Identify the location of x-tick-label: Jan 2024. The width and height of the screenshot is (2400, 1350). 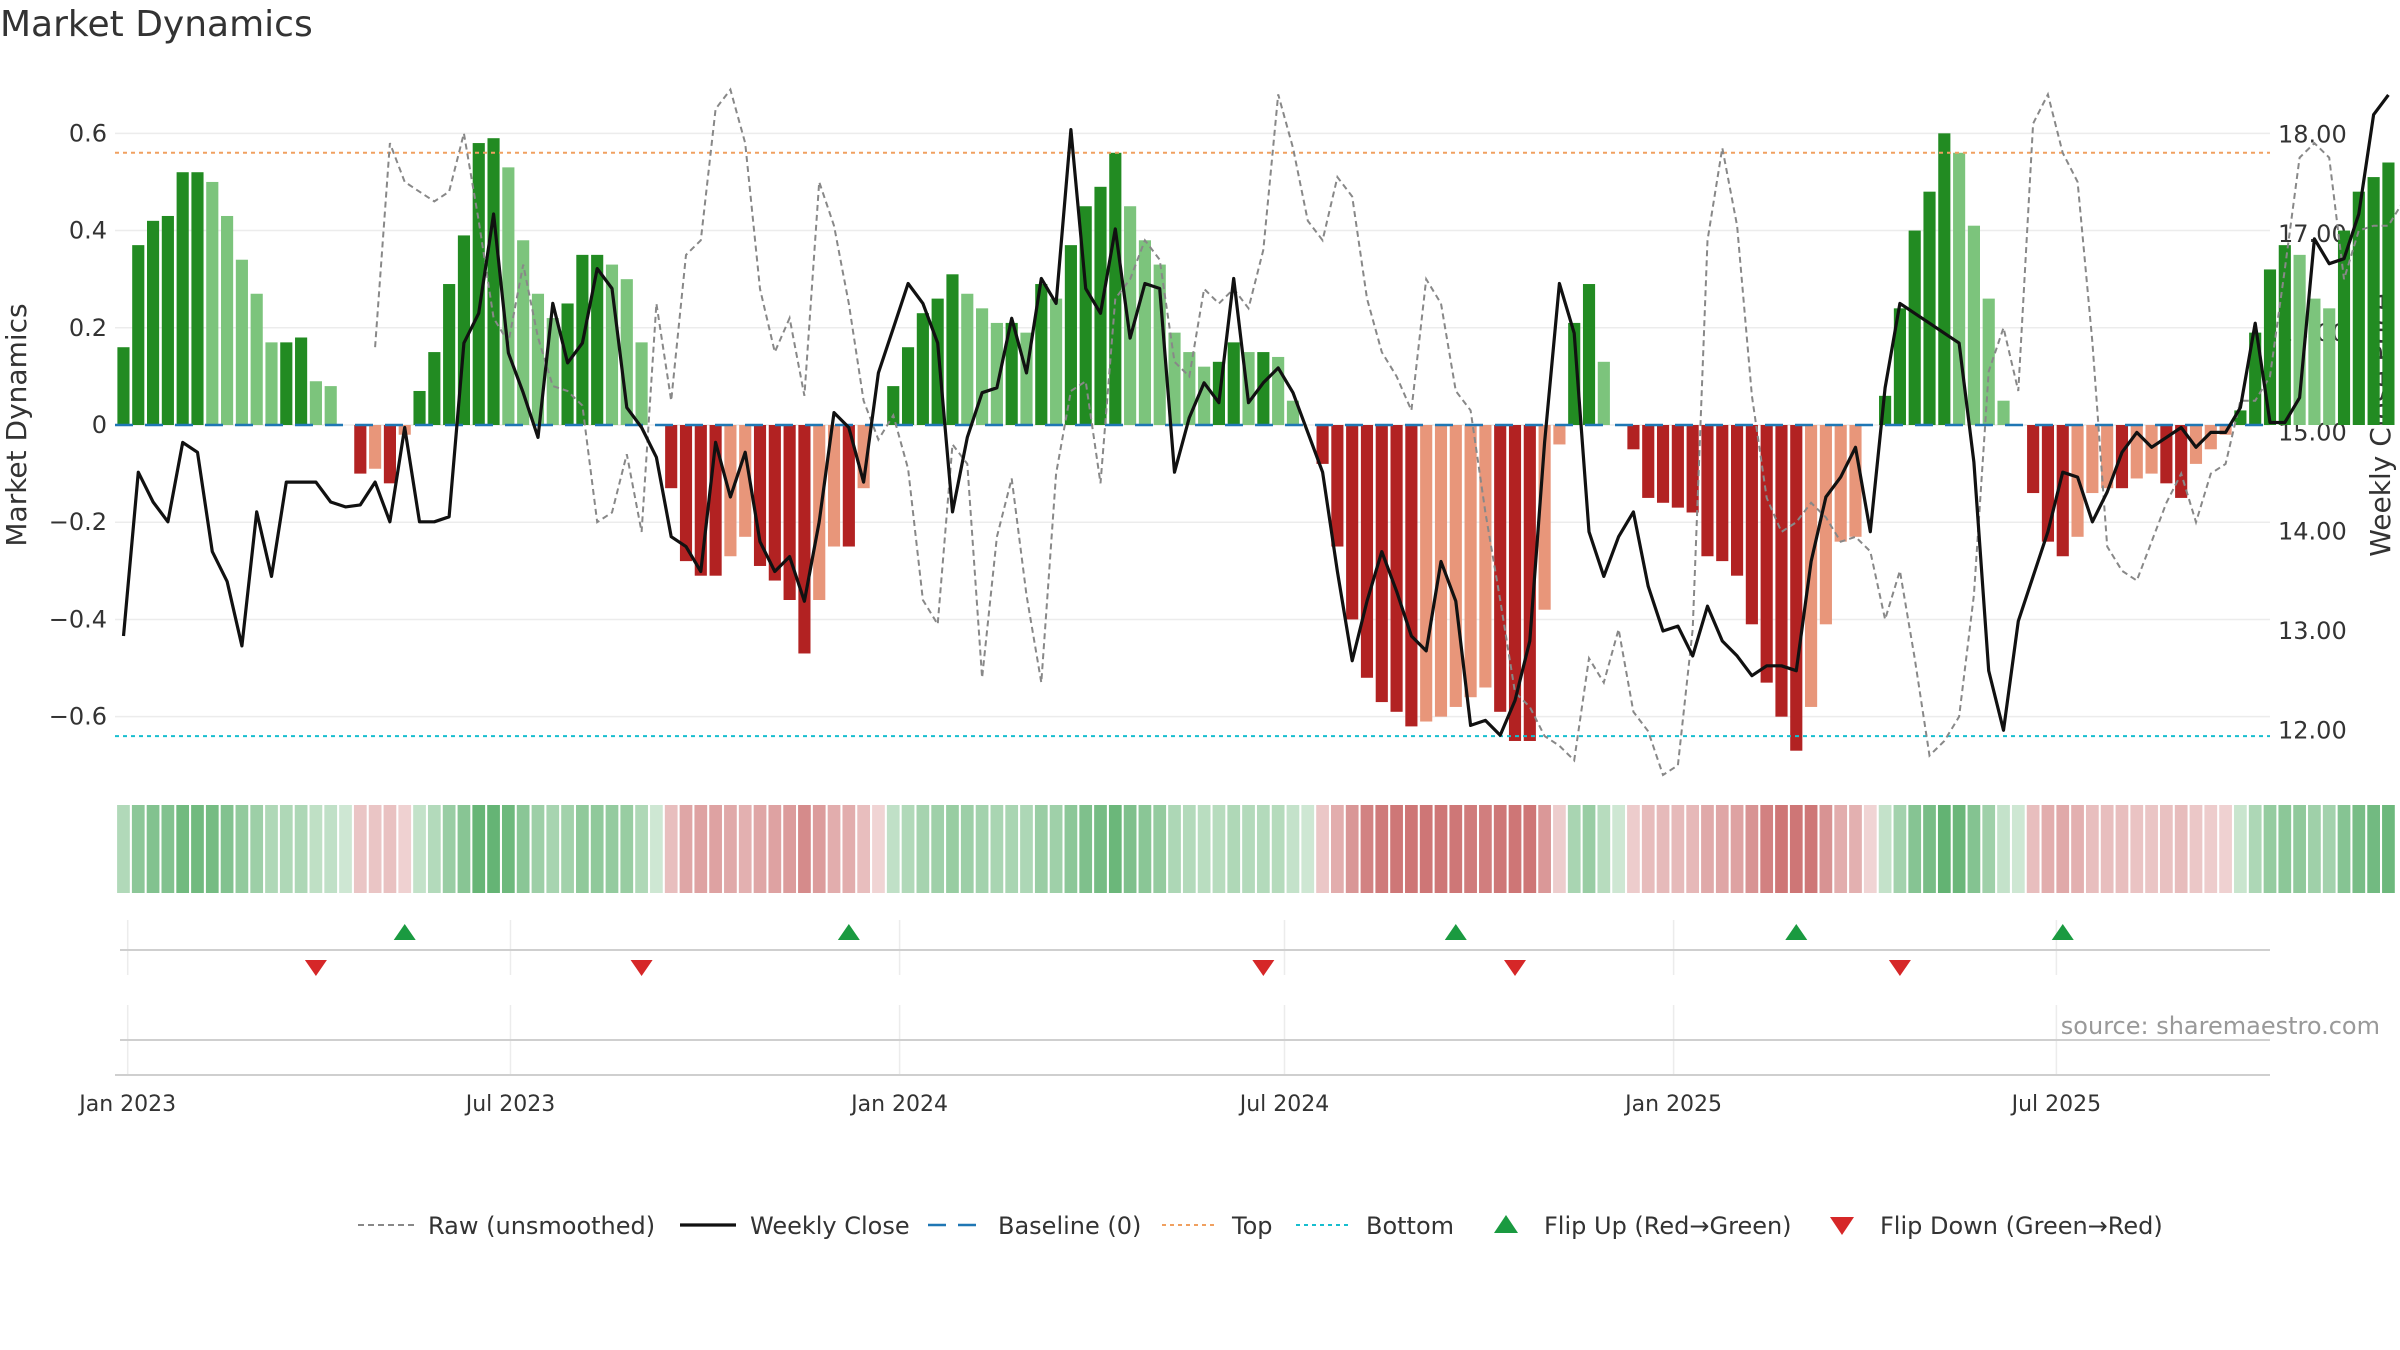
(898, 1104).